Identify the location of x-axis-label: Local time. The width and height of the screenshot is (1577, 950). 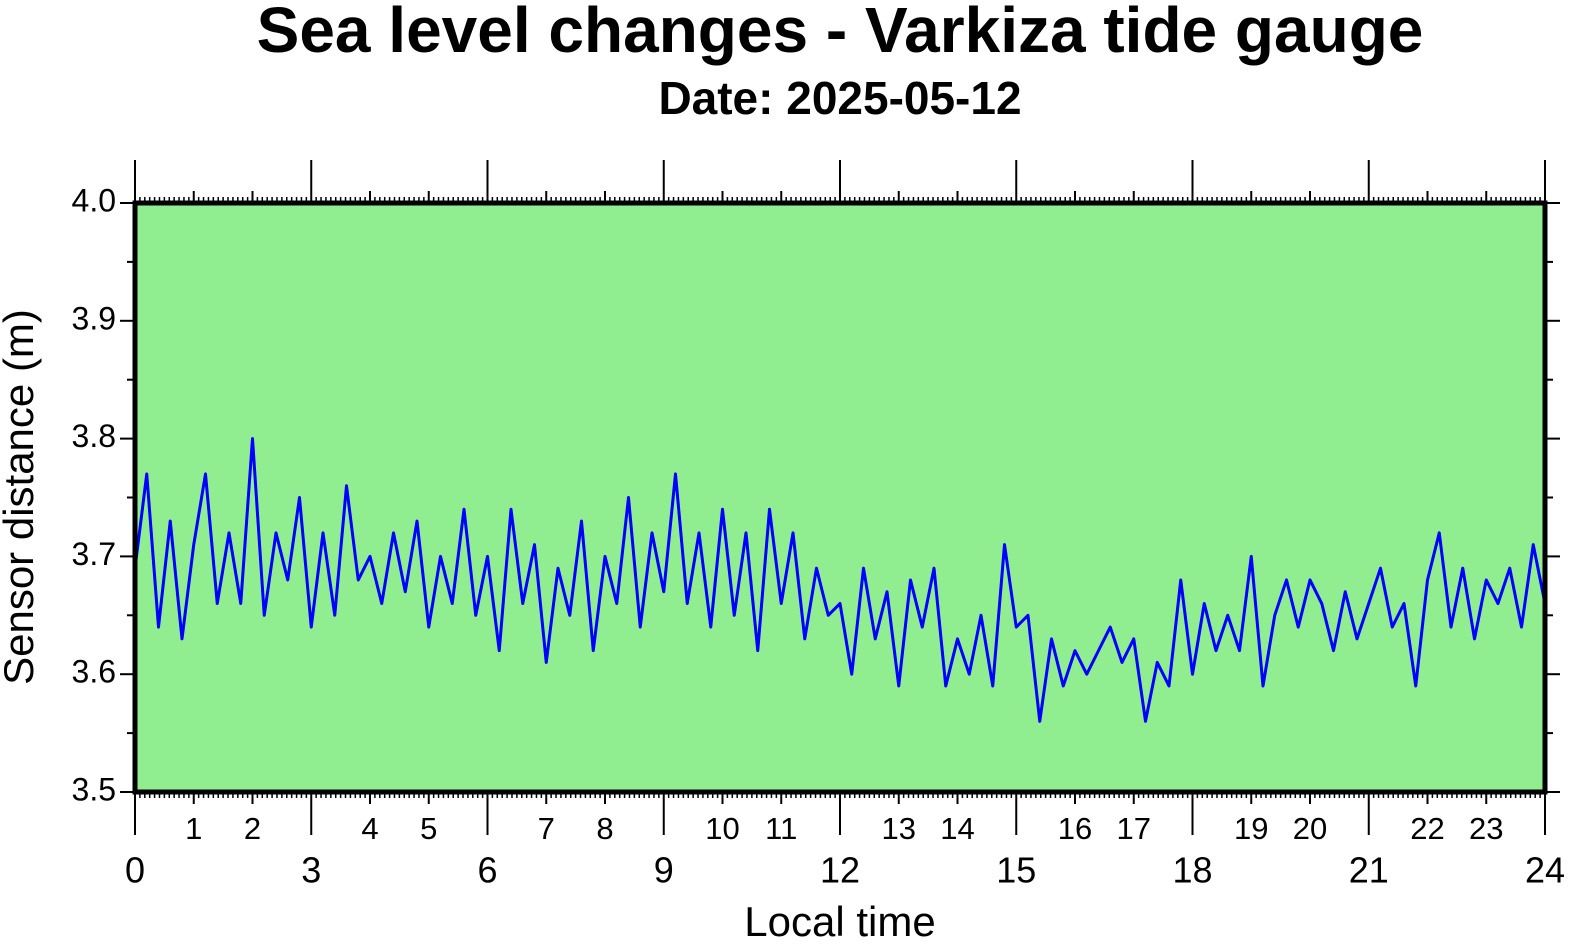
(839, 921).